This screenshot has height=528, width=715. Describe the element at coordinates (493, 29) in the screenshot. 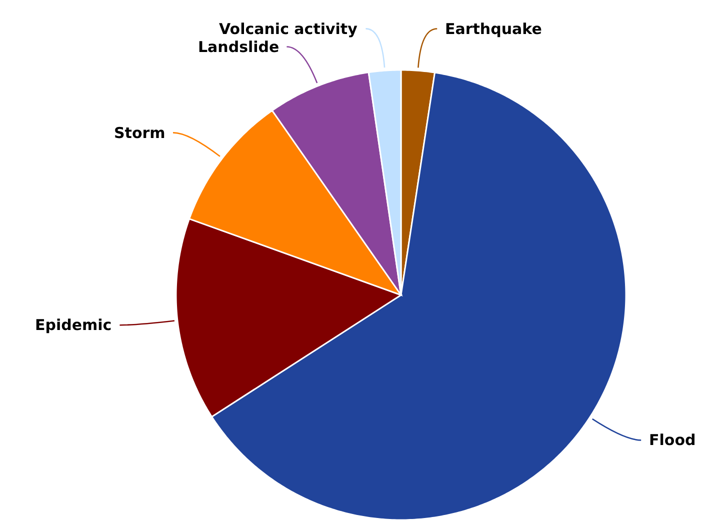

I see `slice-label: Earthquake` at that location.